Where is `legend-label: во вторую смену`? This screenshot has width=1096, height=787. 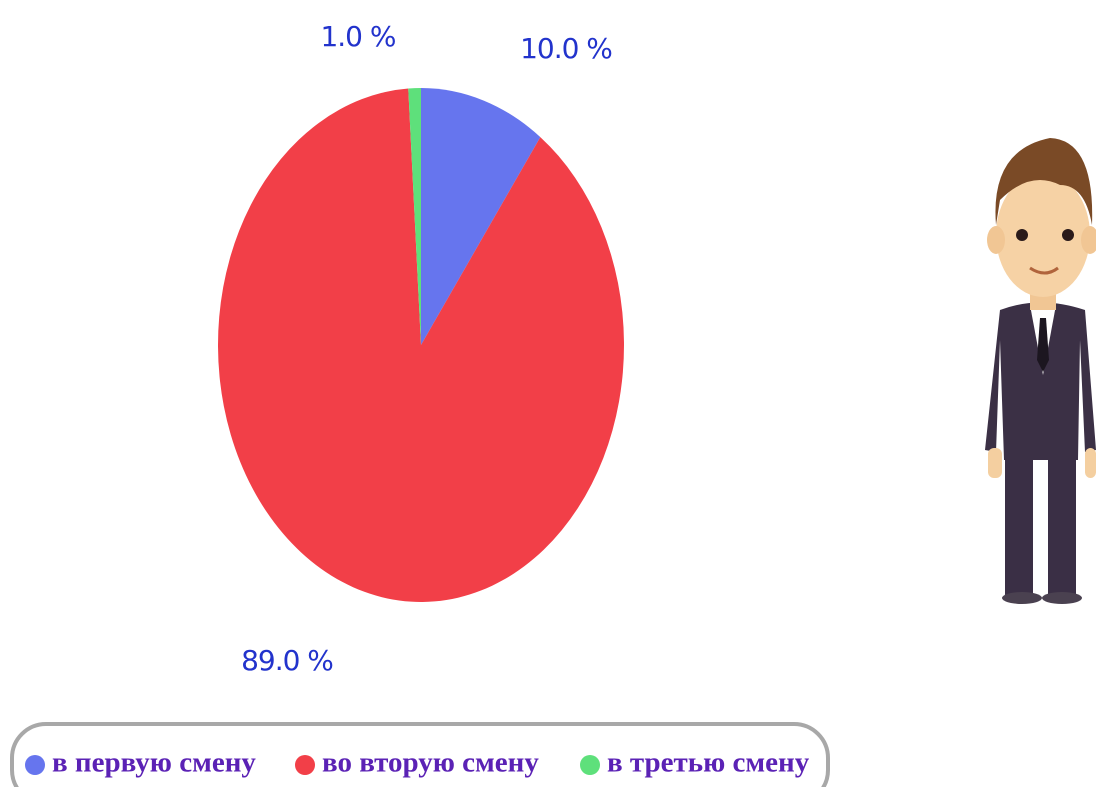 legend-label: во вторую смену is located at coordinates (430, 763).